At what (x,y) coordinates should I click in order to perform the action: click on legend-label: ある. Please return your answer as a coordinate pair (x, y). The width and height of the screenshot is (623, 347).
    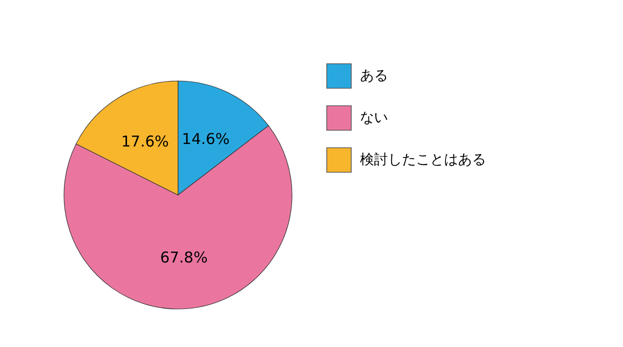
    Looking at the image, I should click on (374, 76).